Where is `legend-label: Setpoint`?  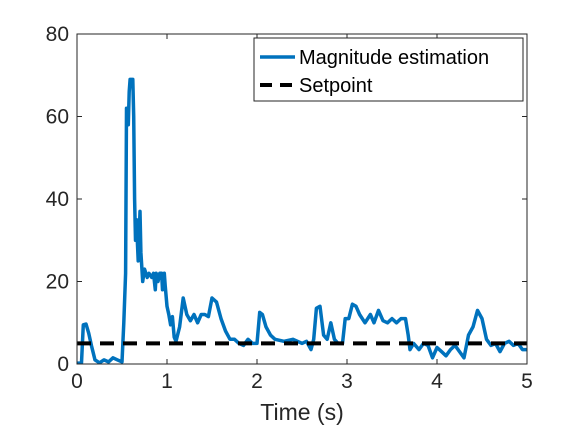 legend-label: Setpoint is located at coordinates (336, 86).